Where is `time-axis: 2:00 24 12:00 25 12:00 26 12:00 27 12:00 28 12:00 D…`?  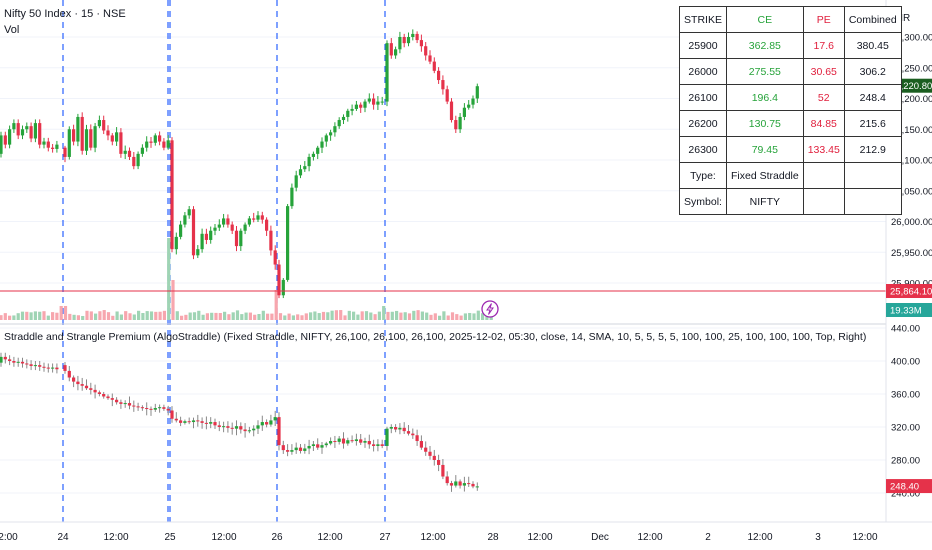 time-axis: 2:00 24 12:00 25 12:00 26 12:00 27 12:00 28 12:00 D… is located at coordinates (439, 537).